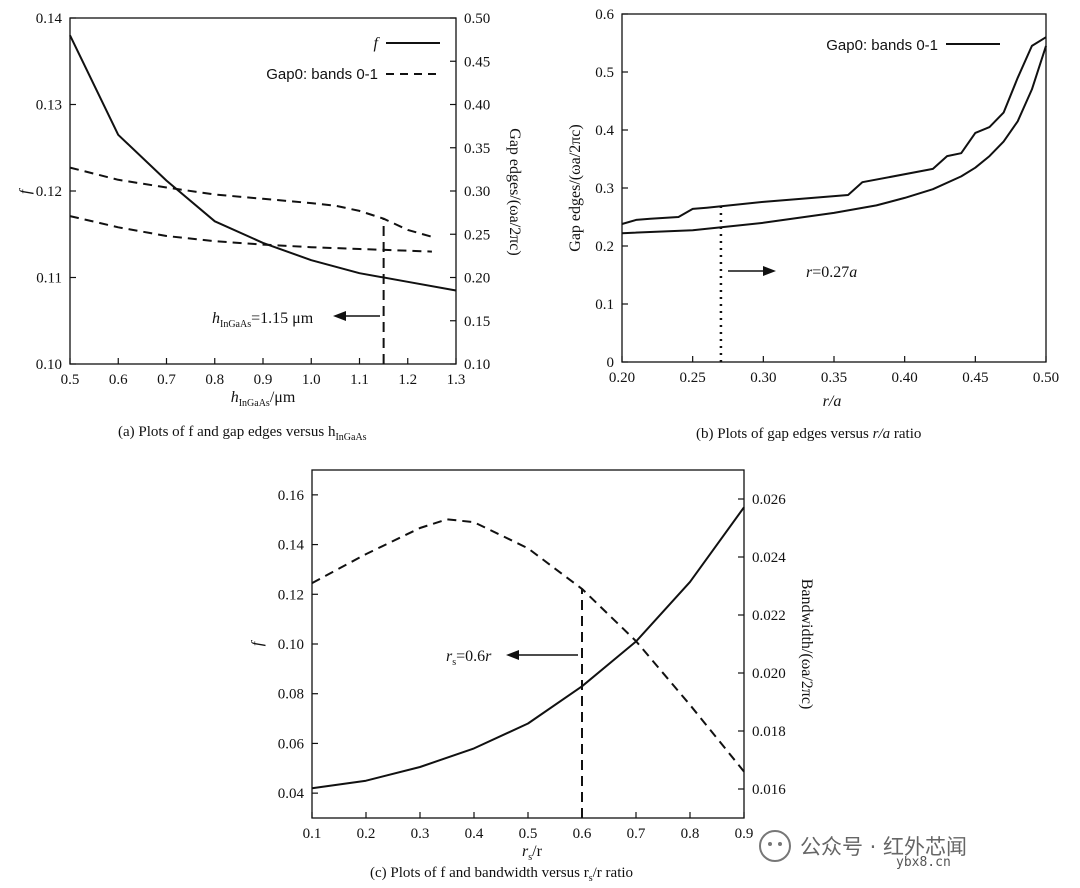 This screenshot has width=1080, height=888. Describe the element at coordinates (477, 322) in the screenshot. I see `panel-a-ytick-label-right: 0.15` at that location.